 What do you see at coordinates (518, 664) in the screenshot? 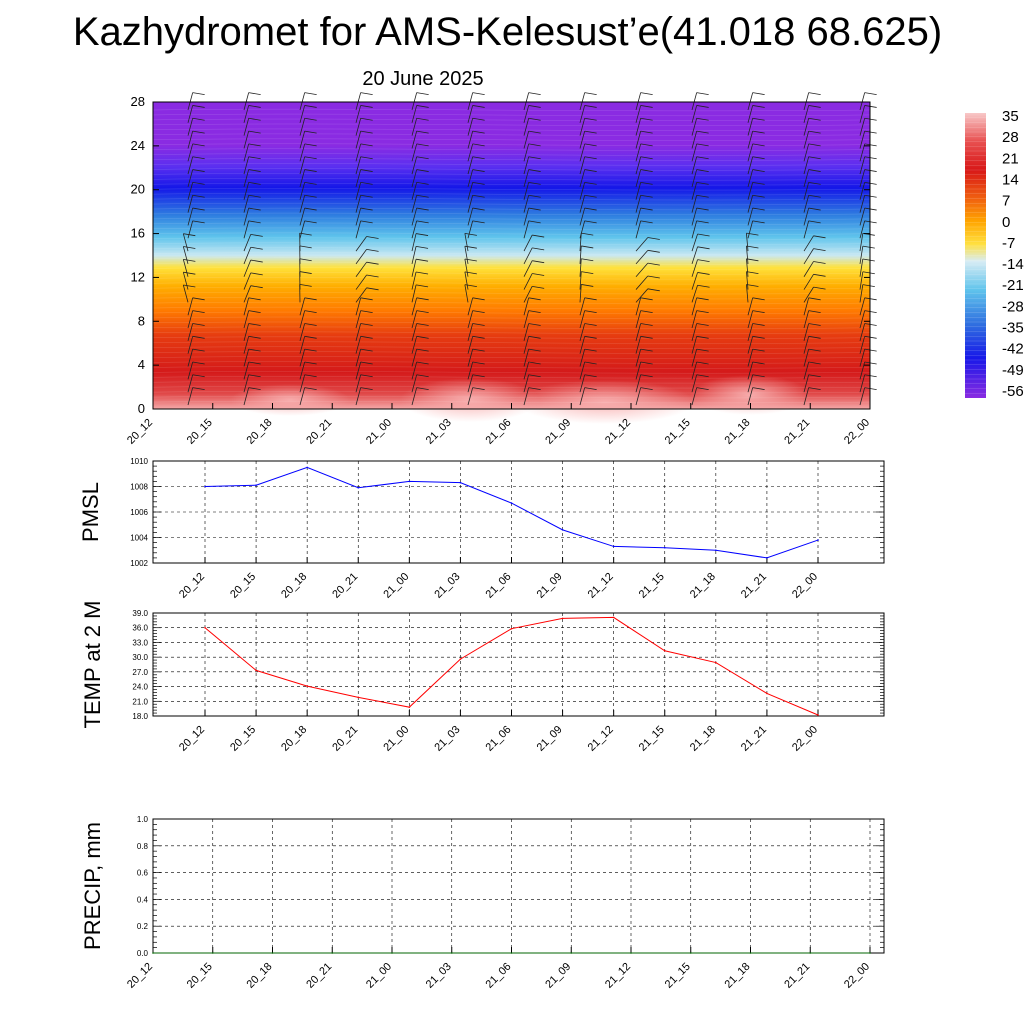
I see `panel-frame` at bounding box center [518, 664].